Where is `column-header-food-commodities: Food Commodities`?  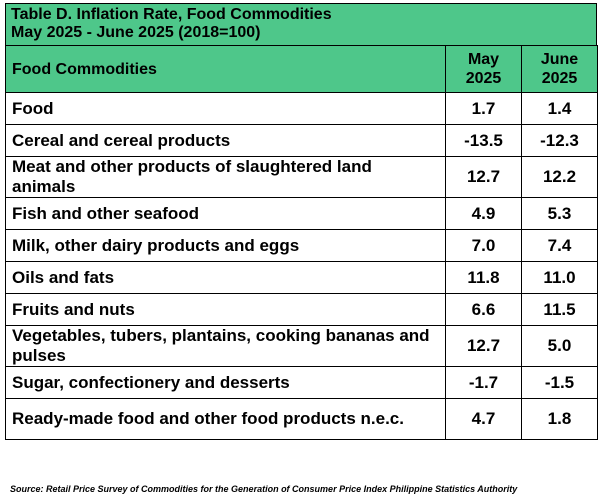 column-header-food-commodities: Food Commodities is located at coordinates (225, 69).